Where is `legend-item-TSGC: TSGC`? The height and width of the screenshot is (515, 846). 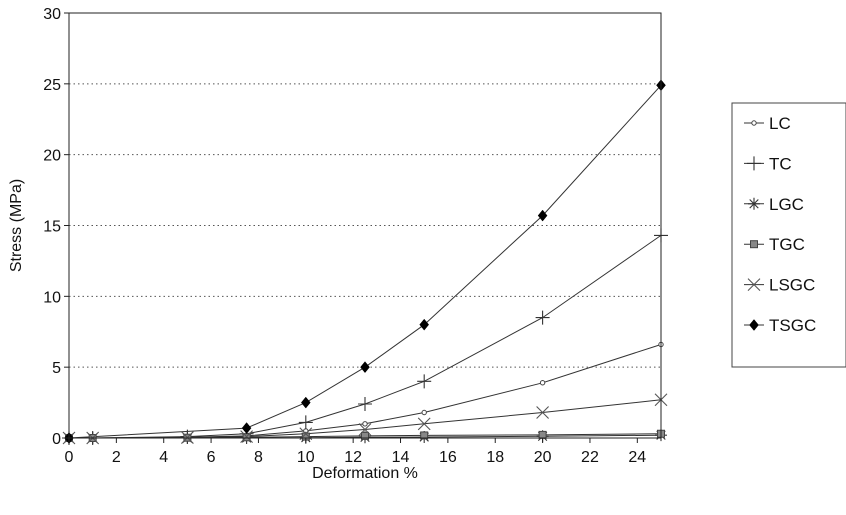 legend-item-TSGC: TSGC is located at coordinates (780, 325).